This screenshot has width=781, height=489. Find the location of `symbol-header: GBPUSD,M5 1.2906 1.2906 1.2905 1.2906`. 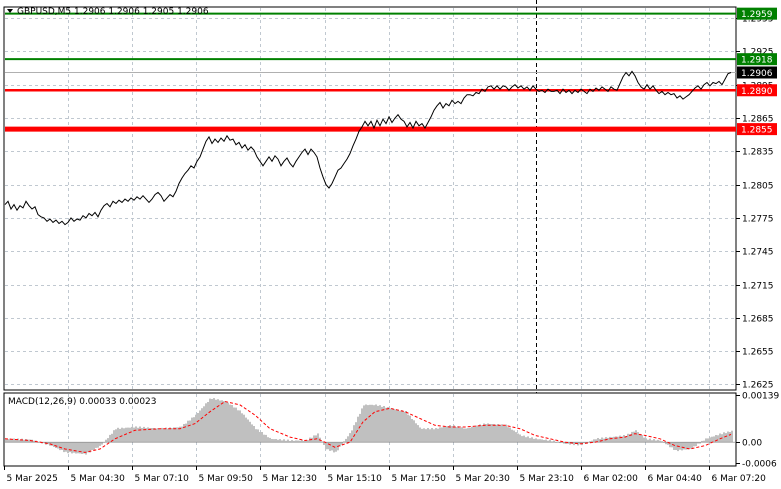

symbol-header: GBPUSD,M5 1.2906 1.2906 1.2905 1.2906 is located at coordinates (113, 12).